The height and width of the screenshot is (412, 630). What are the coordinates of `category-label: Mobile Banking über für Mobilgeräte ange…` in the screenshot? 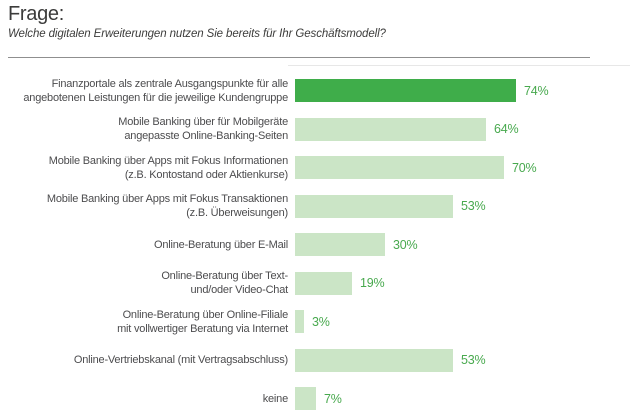 It's located at (203, 129).